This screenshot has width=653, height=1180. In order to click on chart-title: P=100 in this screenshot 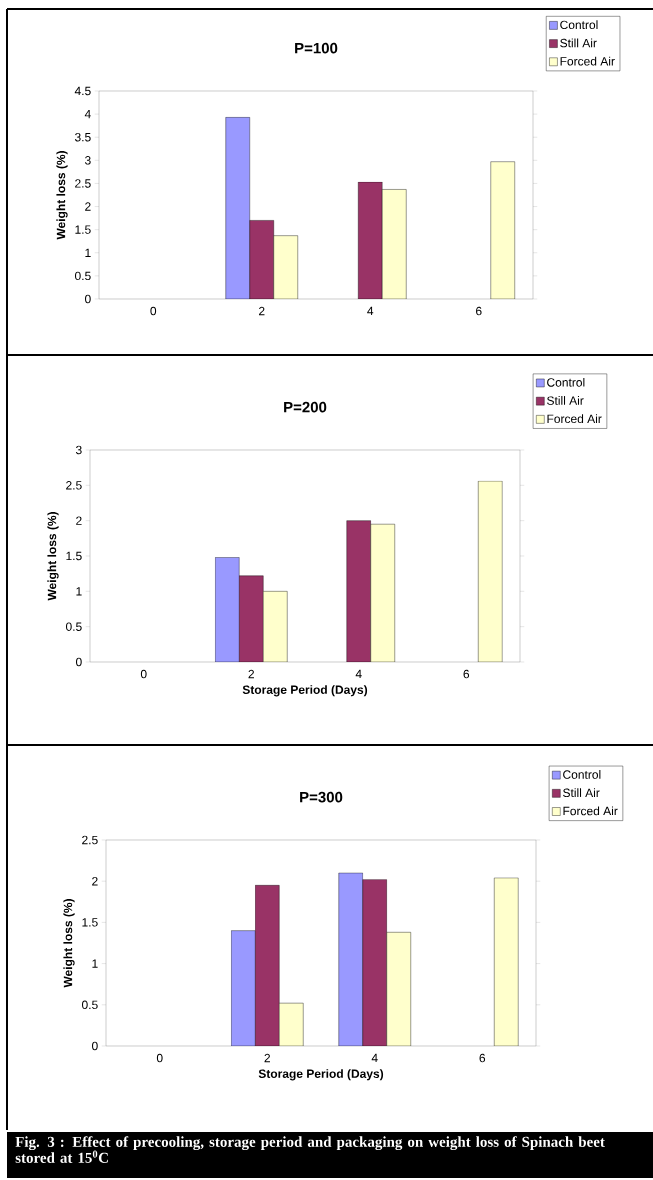, I will do `click(316, 48)`.